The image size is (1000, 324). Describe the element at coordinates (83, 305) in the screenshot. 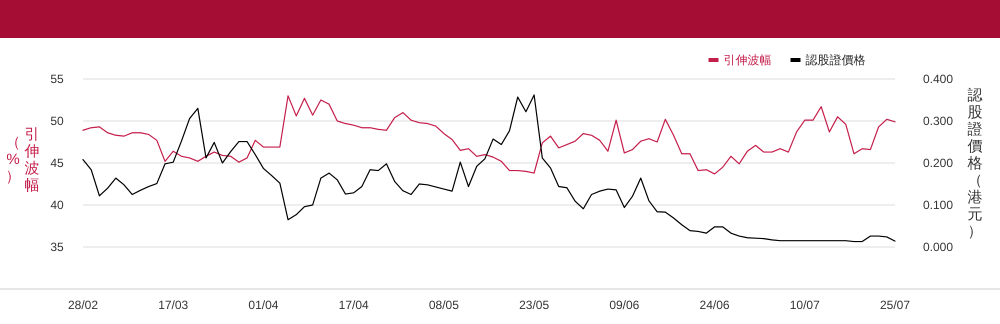

I see `x-tick-label: 28/02` at that location.